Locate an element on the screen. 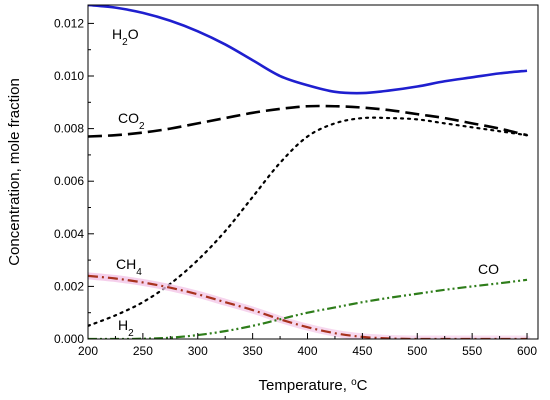 This screenshot has width=550, height=400. x-axis-title: Temperature, oC is located at coordinates (313, 386).